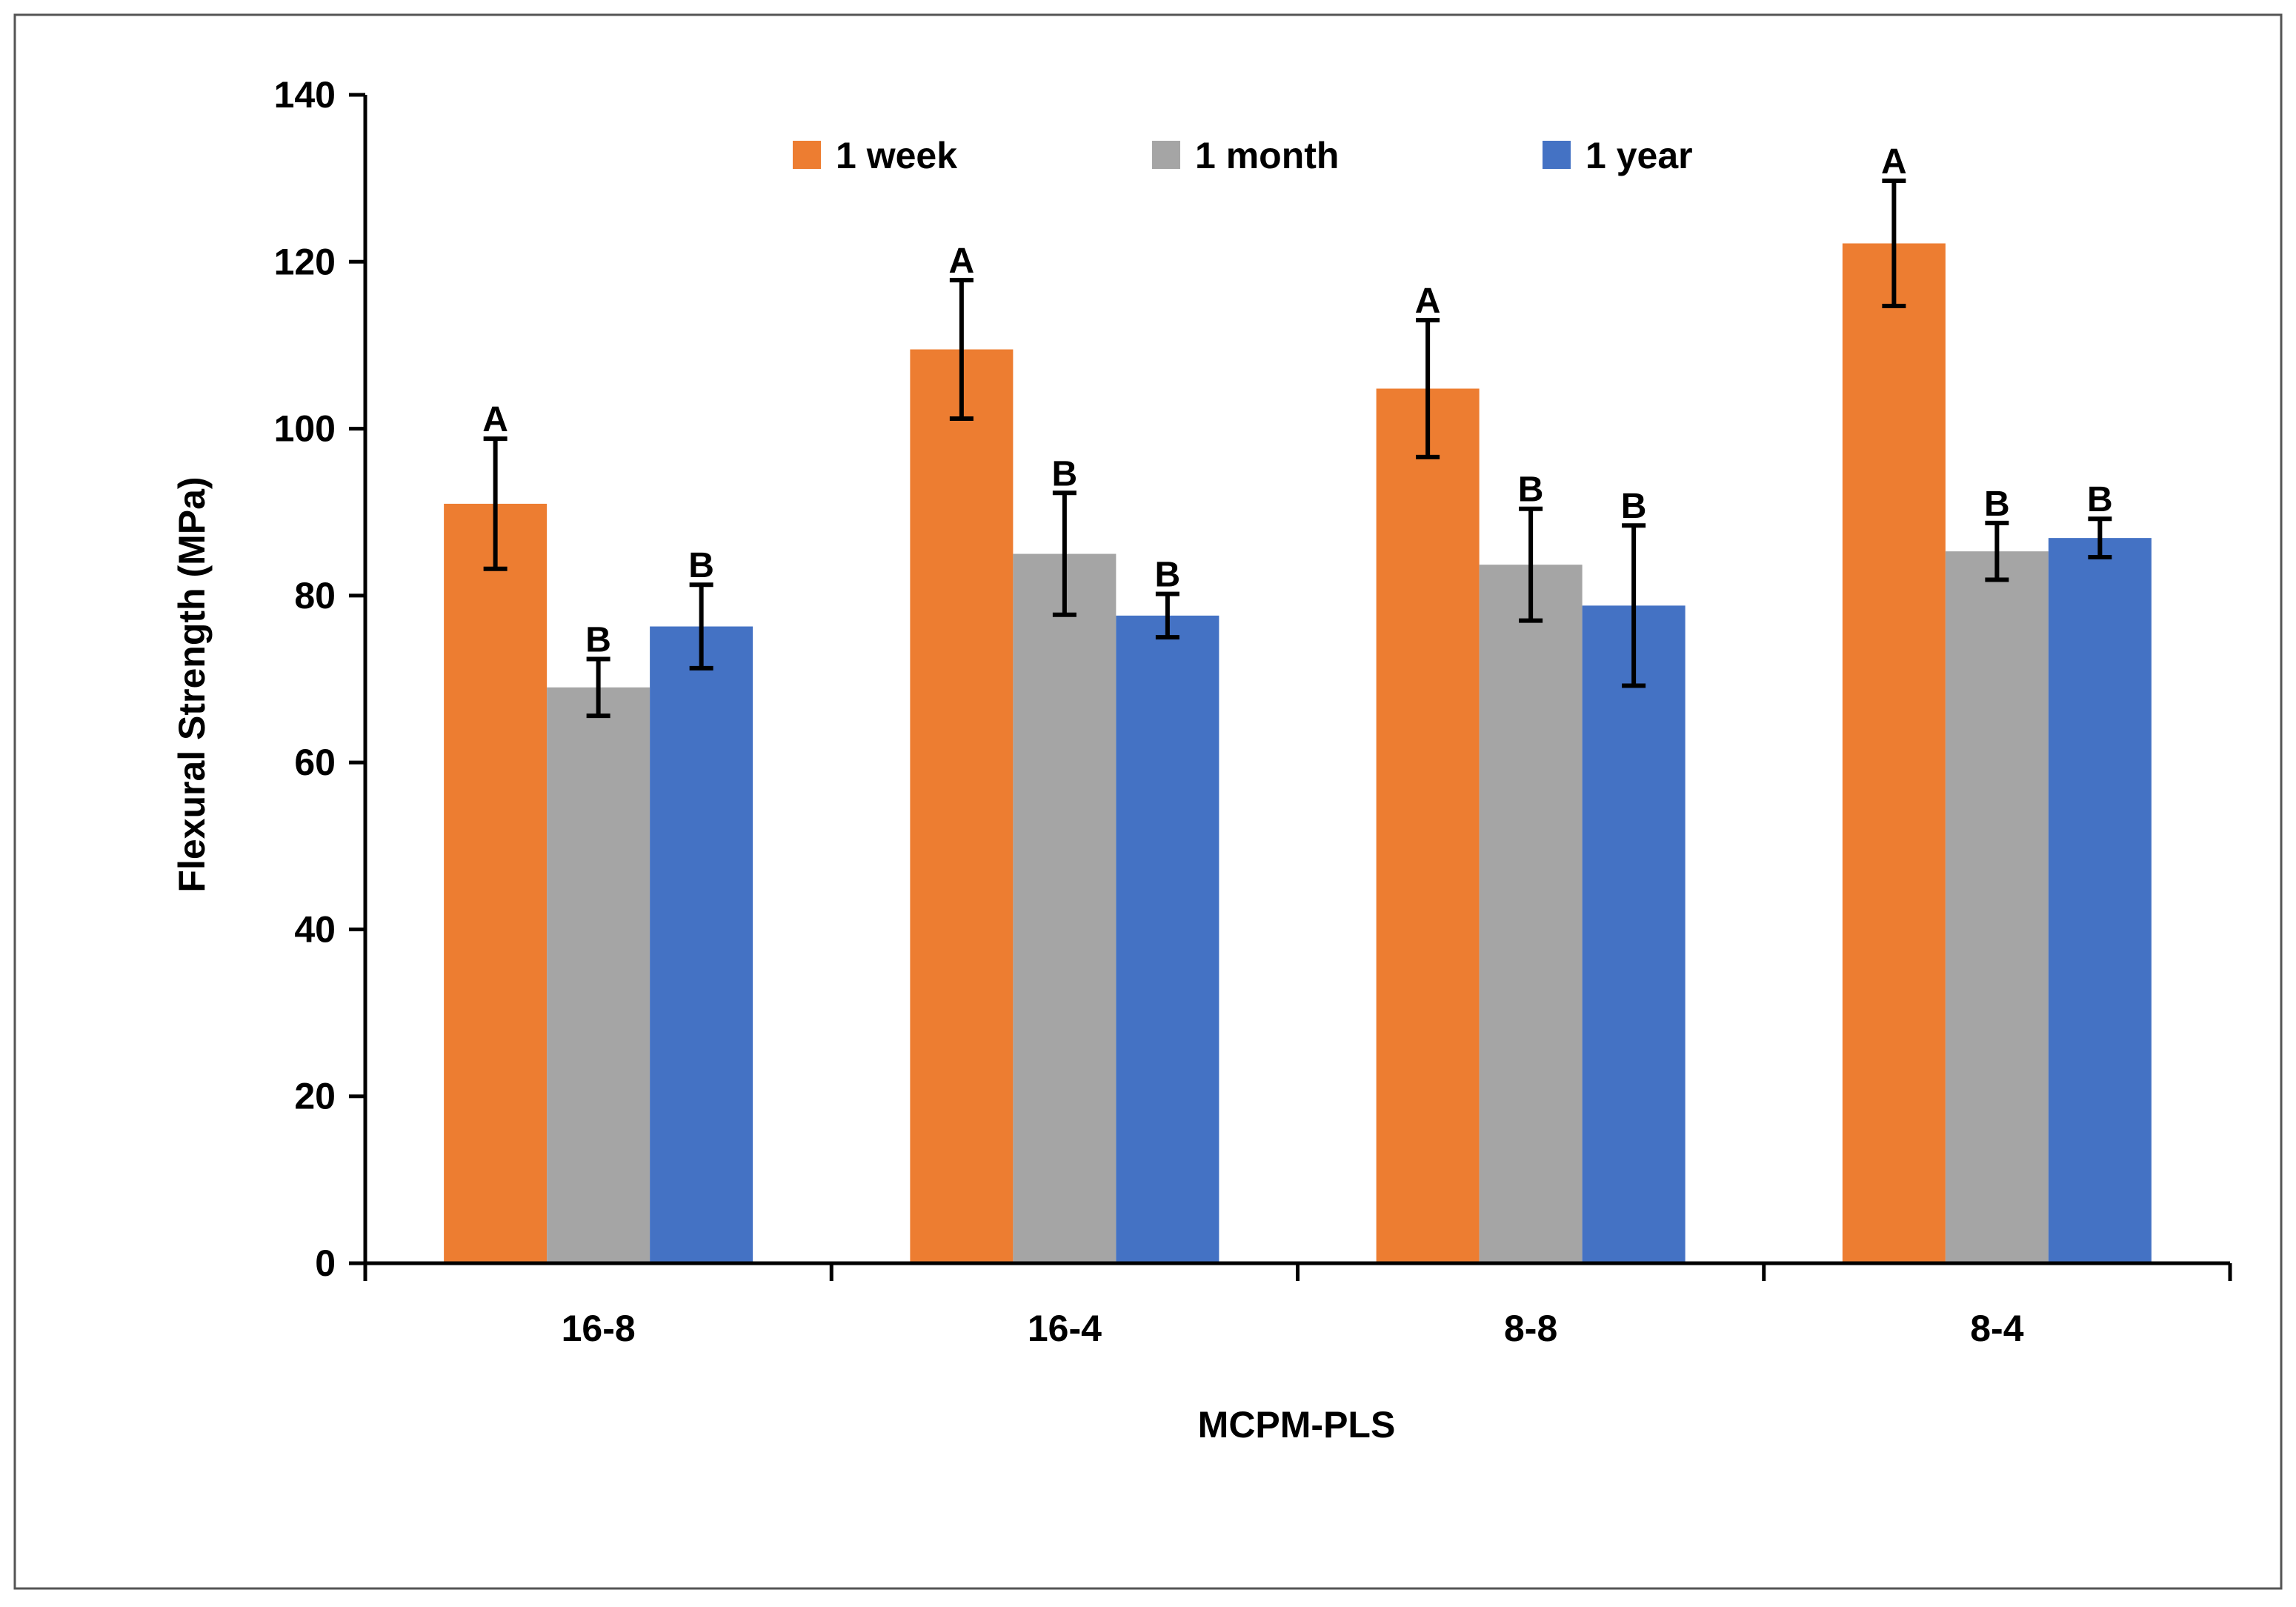 The height and width of the screenshot is (1607, 2296). What do you see at coordinates (305, 262) in the screenshot?
I see `y-tick-label-120: 120` at bounding box center [305, 262].